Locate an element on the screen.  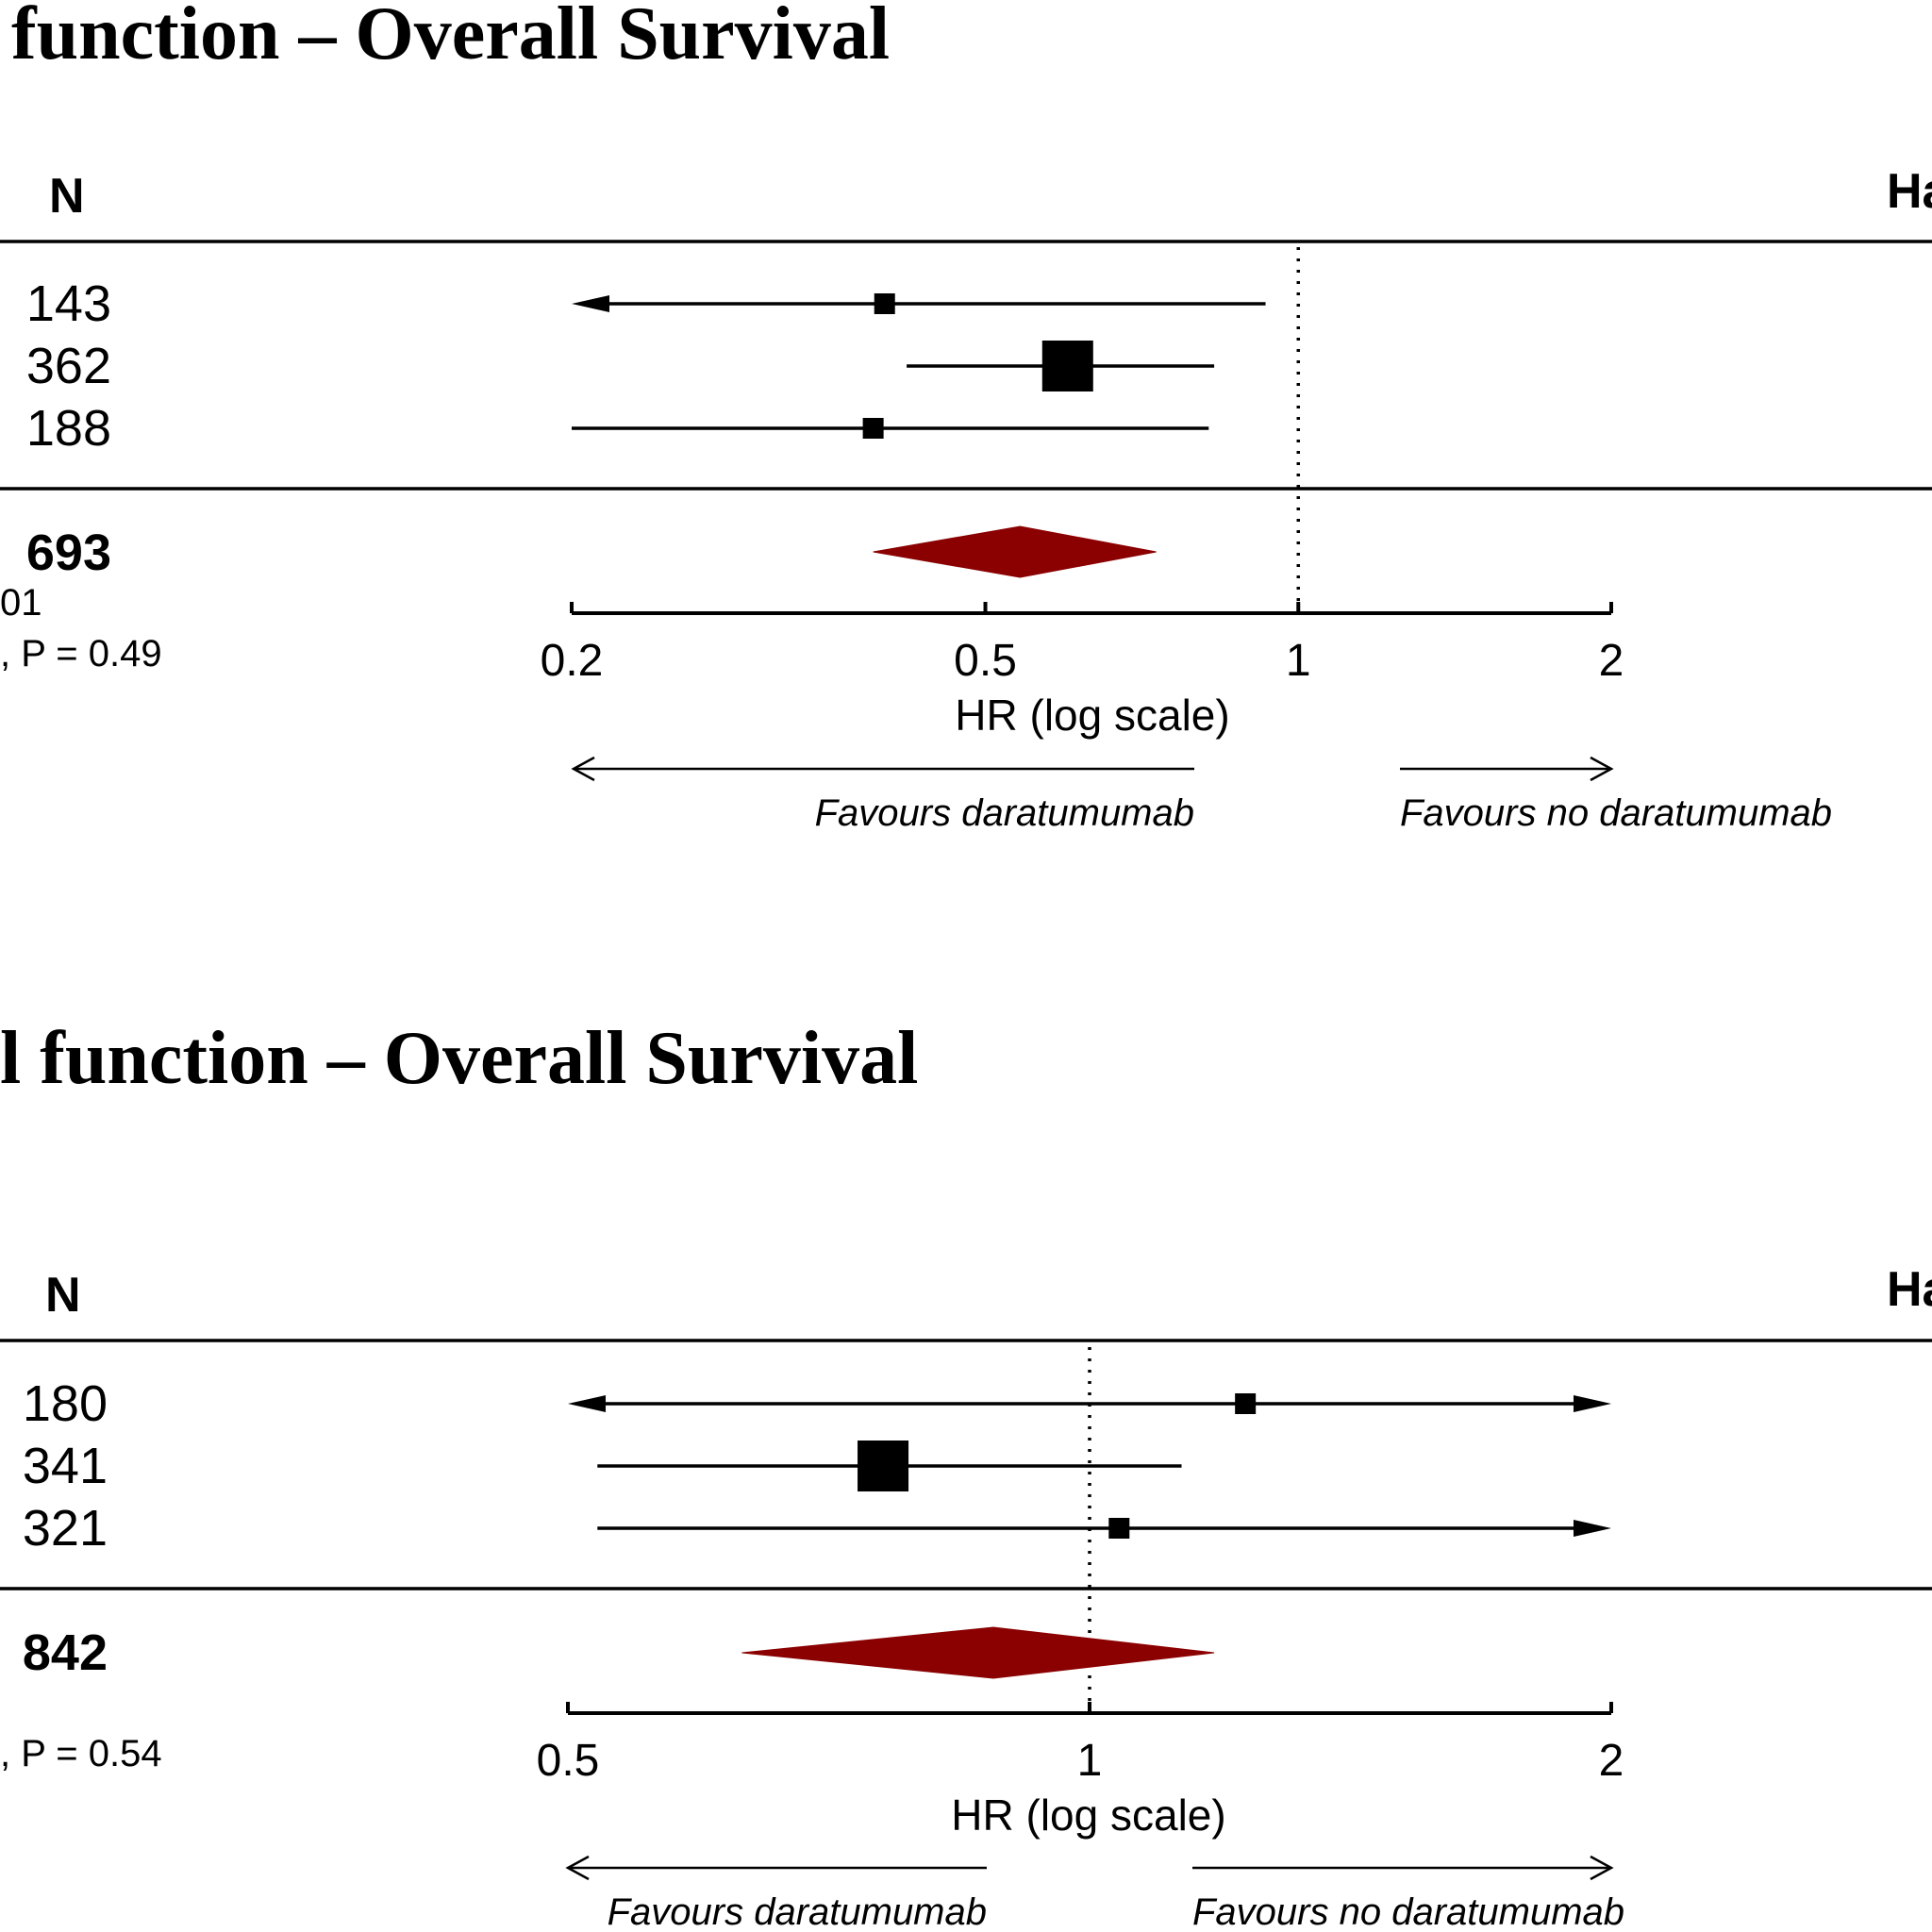
panel-2-favours-left-label: Favours daratumumab is located at coordinates (797, 1912).